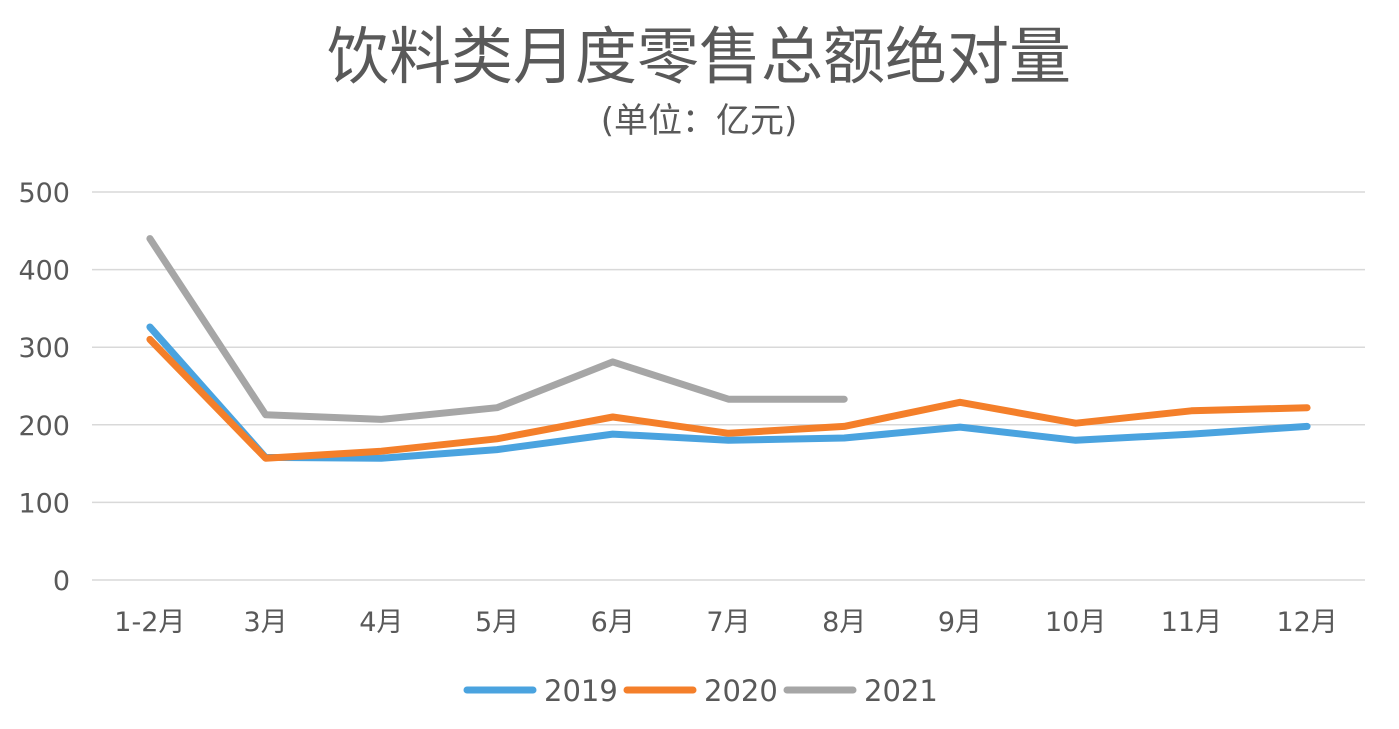 The height and width of the screenshot is (729, 1399). I want to click on x-tick-label: 7月, so click(728, 622).